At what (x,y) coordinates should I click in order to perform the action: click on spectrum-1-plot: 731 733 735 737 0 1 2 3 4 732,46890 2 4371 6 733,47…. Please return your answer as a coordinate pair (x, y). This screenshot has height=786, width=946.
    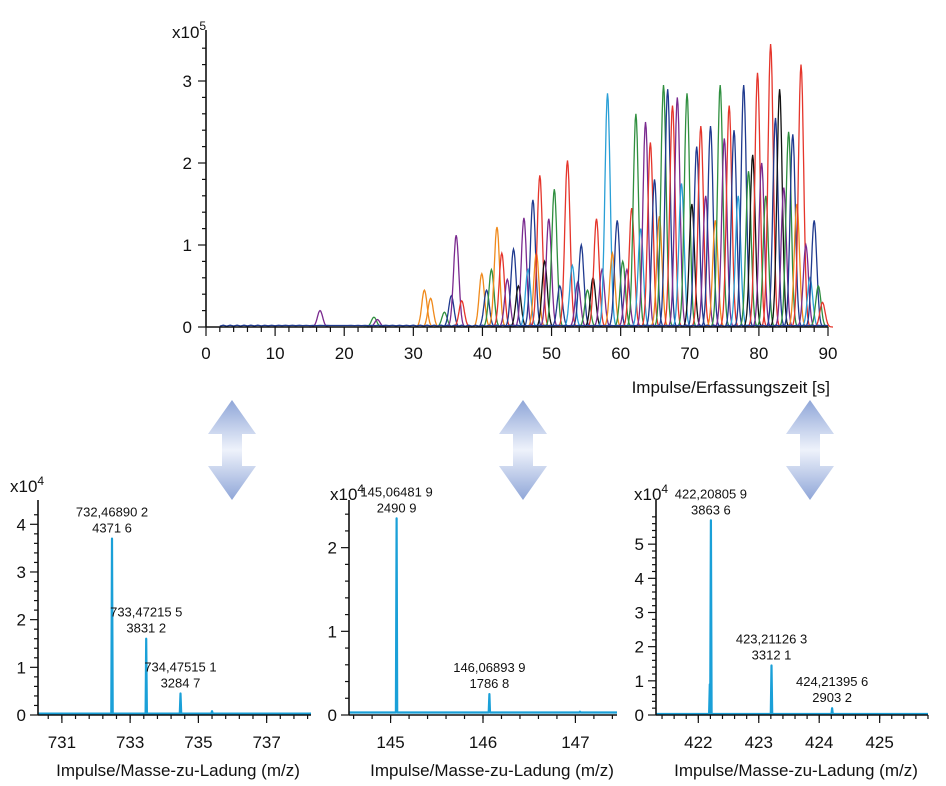
    Looking at the image, I should click on (164, 626).